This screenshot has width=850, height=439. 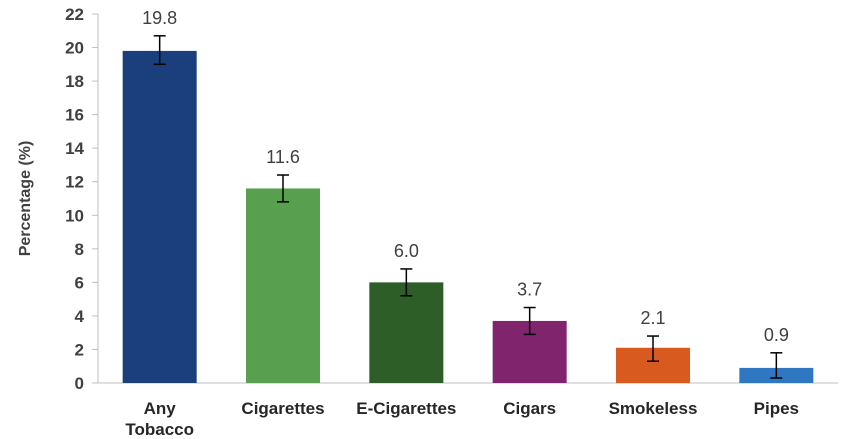 What do you see at coordinates (79, 349) in the screenshot?
I see `y-tick-label: 2` at bounding box center [79, 349].